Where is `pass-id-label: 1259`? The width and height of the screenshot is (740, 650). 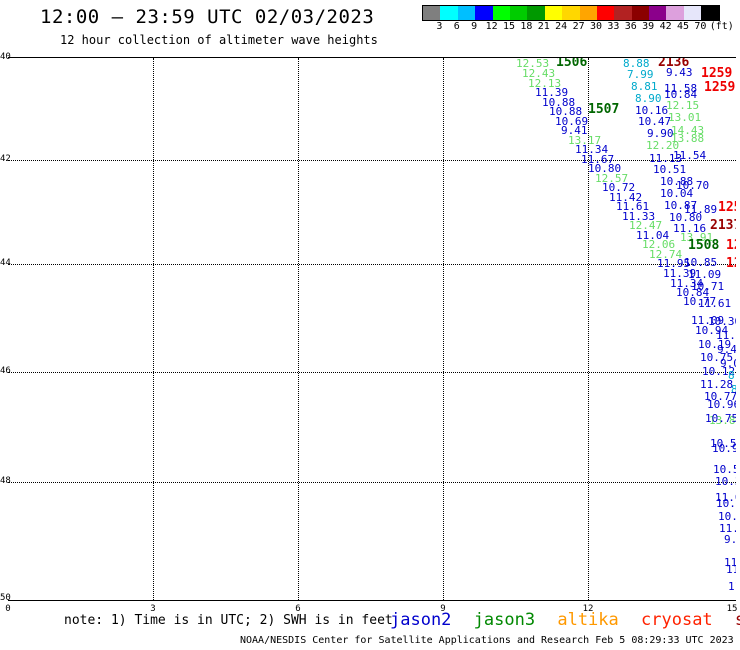 pass-id-label: 1259 is located at coordinates (717, 73).